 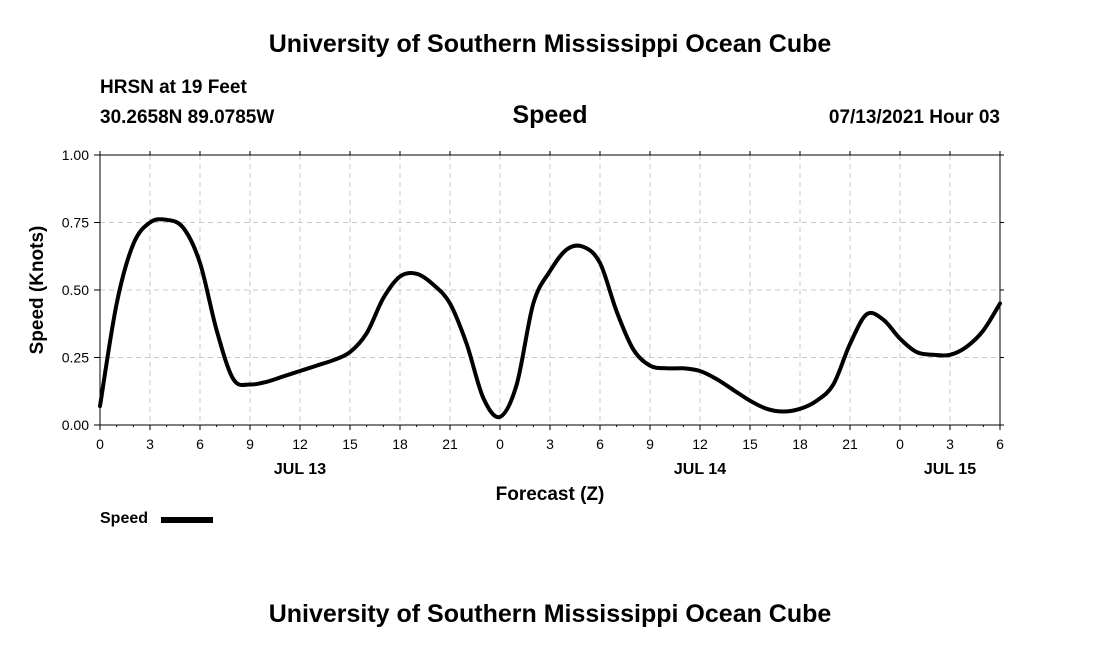 I want to click on y-tick-label: 0.25, so click(x=75, y=358).